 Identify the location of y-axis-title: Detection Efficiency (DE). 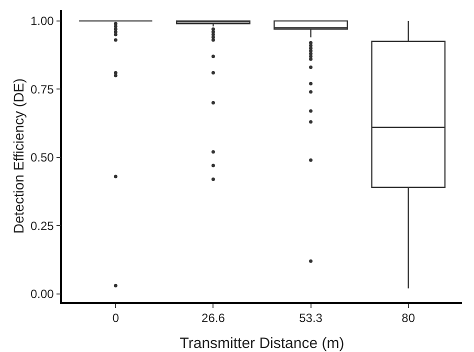
(18, 156).